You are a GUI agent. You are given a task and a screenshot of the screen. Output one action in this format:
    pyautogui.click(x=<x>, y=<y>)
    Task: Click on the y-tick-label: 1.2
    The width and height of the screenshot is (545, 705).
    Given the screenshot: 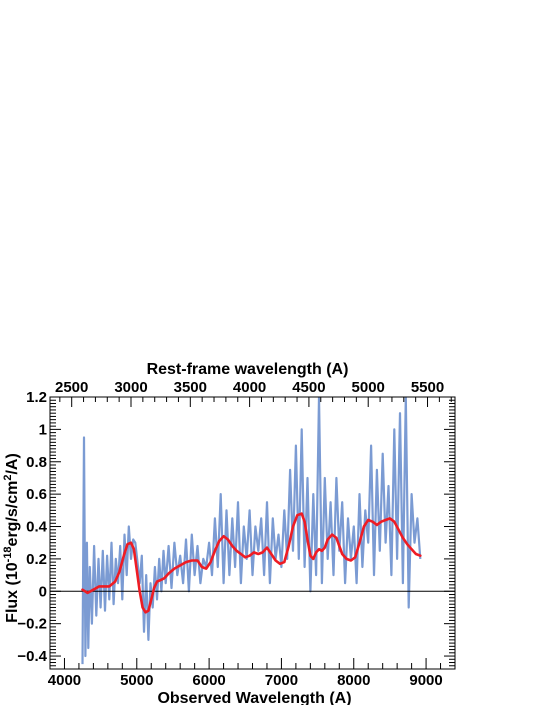 What is the action you would take?
    pyautogui.click(x=36, y=397)
    